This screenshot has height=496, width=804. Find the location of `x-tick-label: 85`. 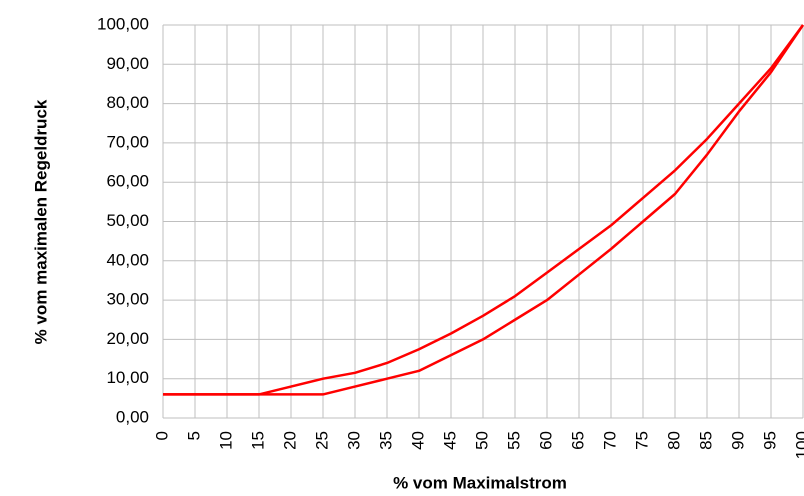

x-tick-label: 85 is located at coordinates (705, 440).